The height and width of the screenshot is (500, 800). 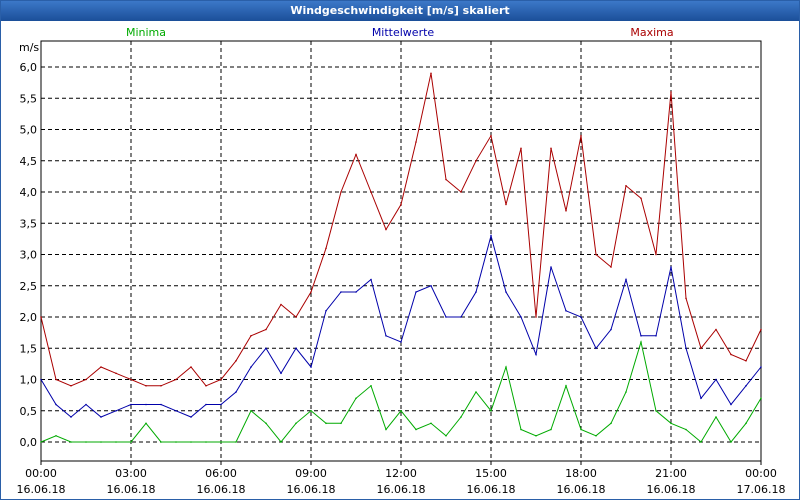 What do you see at coordinates (29, 286) in the screenshot?
I see `y-tick-label: 2,5` at bounding box center [29, 286].